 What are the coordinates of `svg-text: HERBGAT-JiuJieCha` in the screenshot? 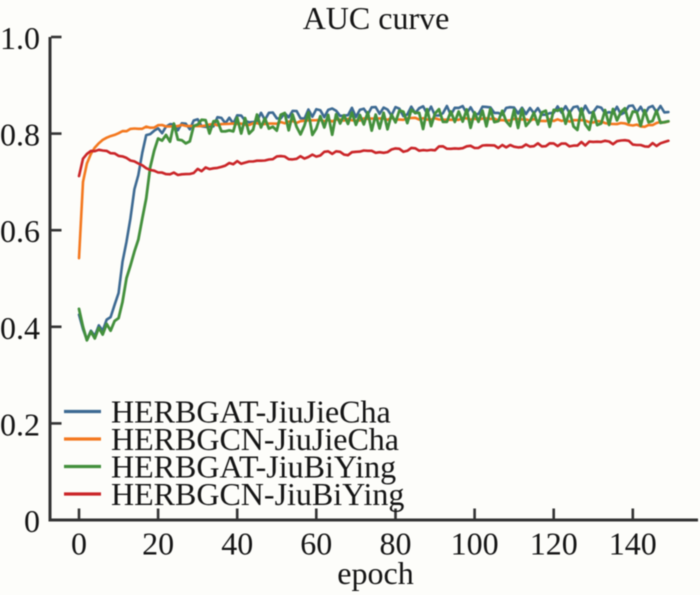 It's located at (251, 412).